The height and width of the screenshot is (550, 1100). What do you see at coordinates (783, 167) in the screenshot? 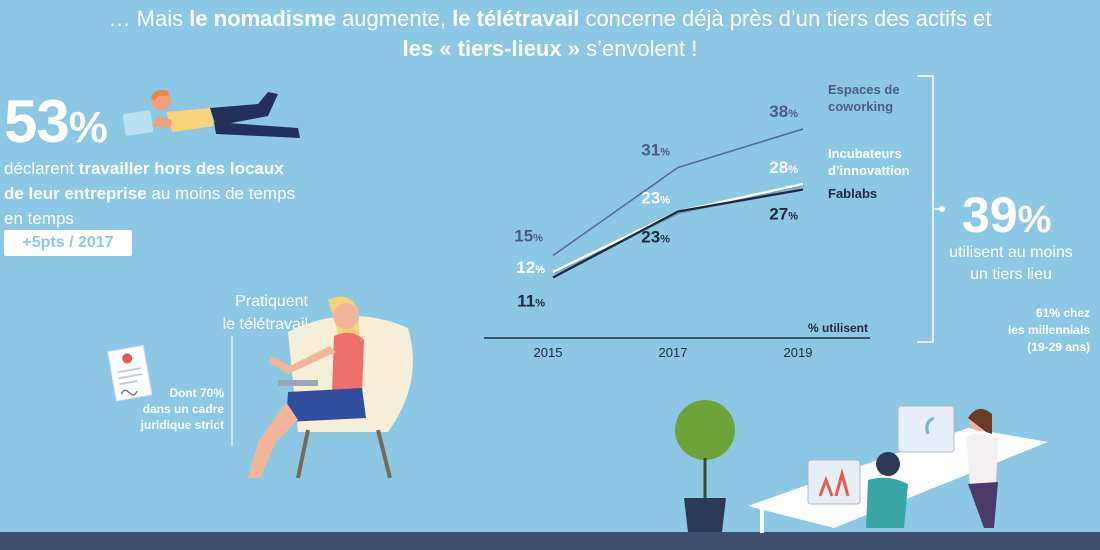
I see `data-label-incubateurs: 28%` at bounding box center [783, 167].